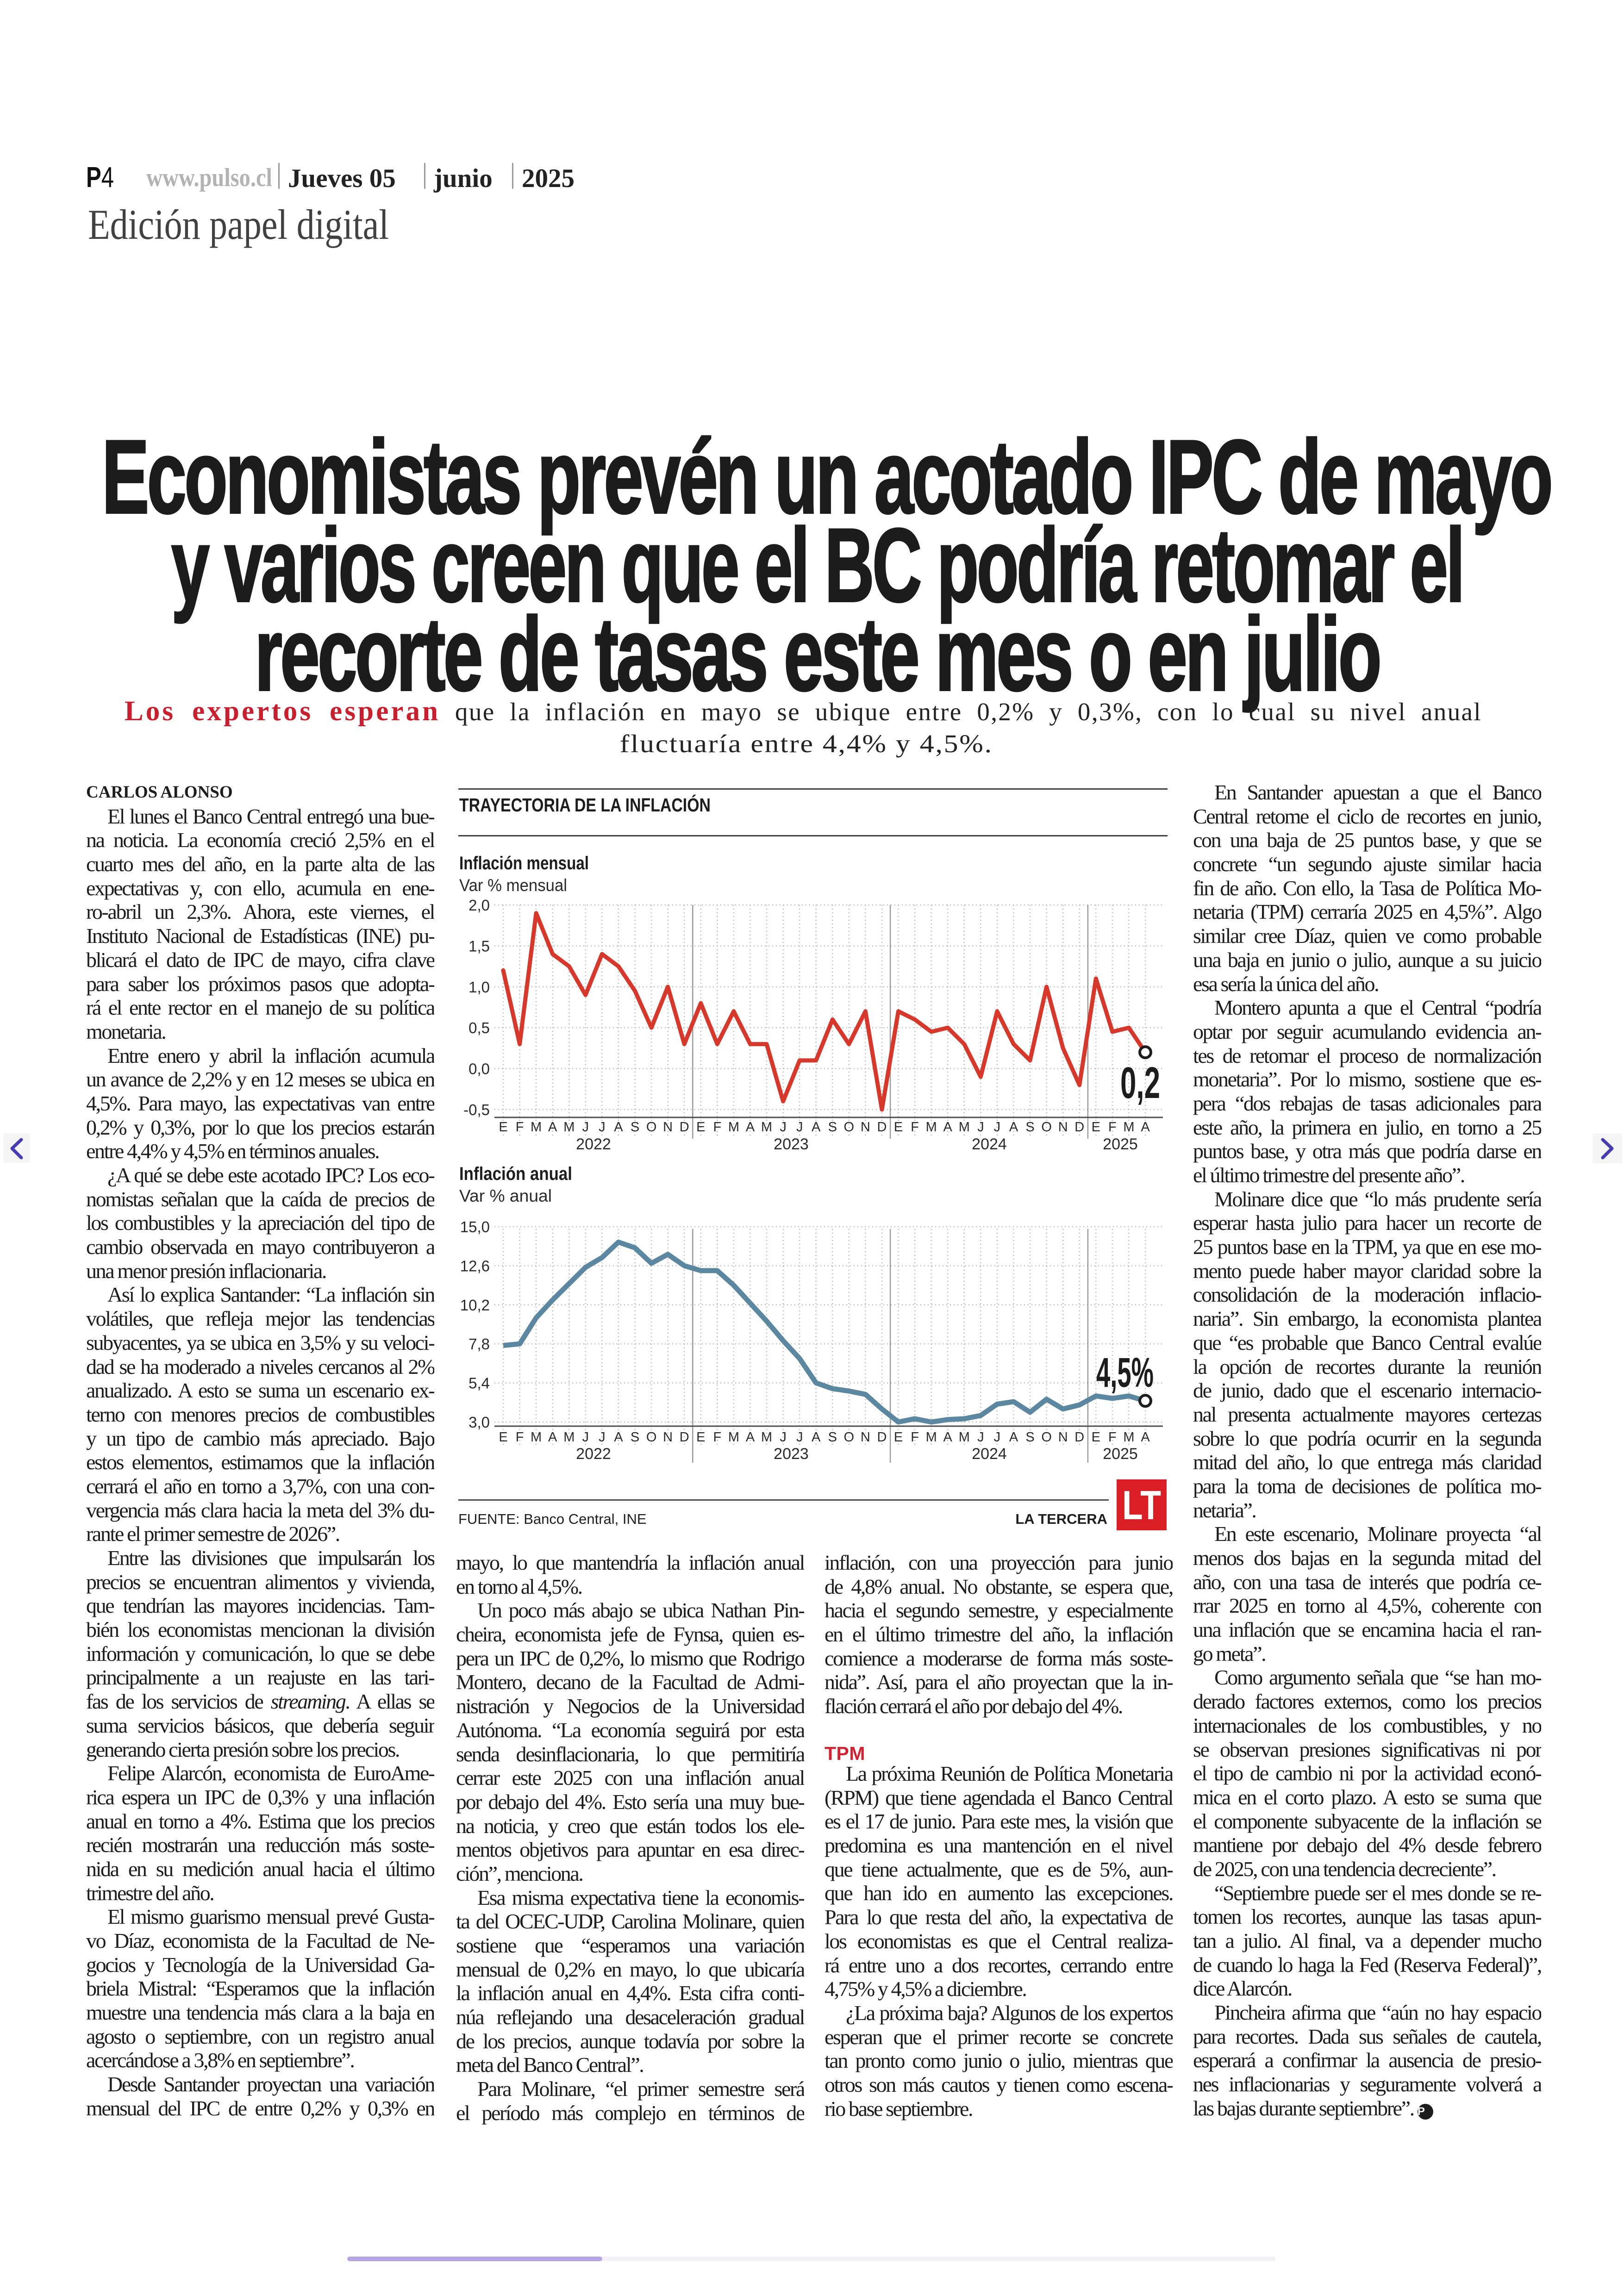 The width and height of the screenshot is (1624, 2295). I want to click on svg-text: 15,0, so click(475, 1226).